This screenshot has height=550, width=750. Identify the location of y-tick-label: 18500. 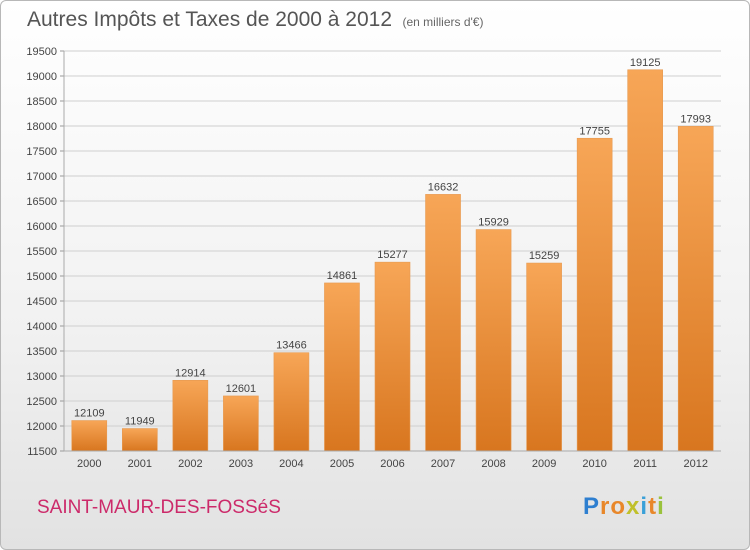
(41, 102).